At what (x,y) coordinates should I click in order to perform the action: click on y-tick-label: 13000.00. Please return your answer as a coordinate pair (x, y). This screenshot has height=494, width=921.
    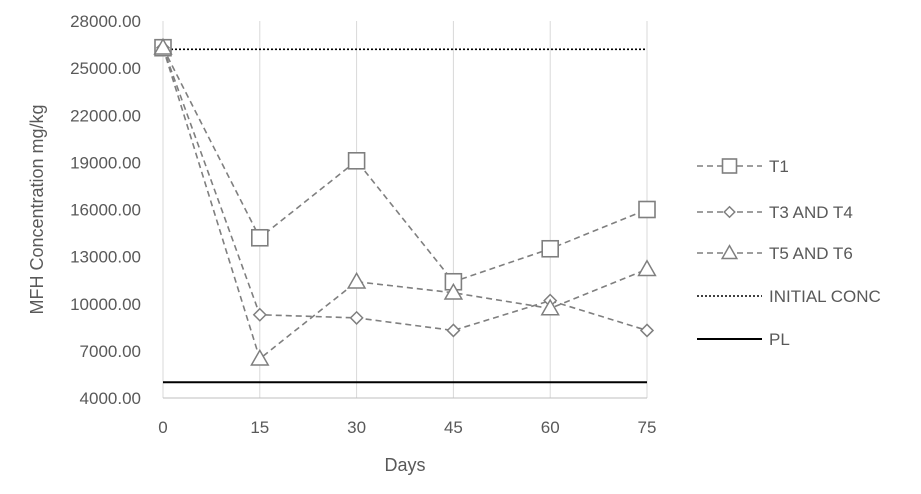
    Looking at the image, I should click on (105, 257).